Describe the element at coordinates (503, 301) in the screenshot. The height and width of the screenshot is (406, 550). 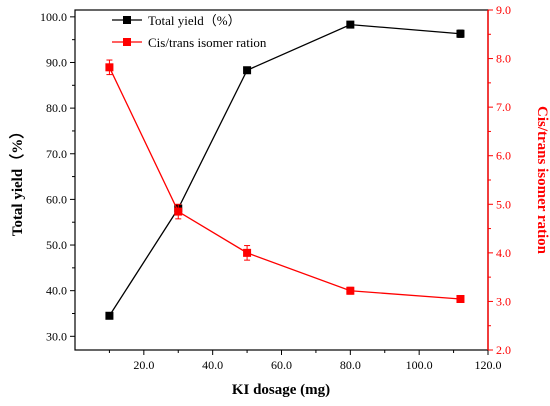
I see `right-y-tick-label: 3.0` at that location.